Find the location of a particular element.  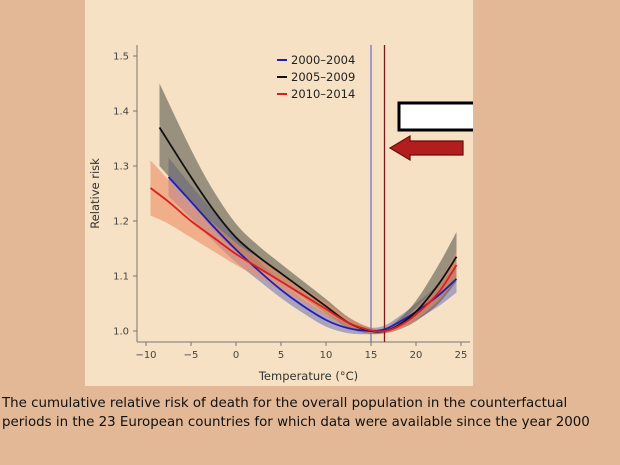

y-tick-label: 1.2 is located at coordinates (121, 222).